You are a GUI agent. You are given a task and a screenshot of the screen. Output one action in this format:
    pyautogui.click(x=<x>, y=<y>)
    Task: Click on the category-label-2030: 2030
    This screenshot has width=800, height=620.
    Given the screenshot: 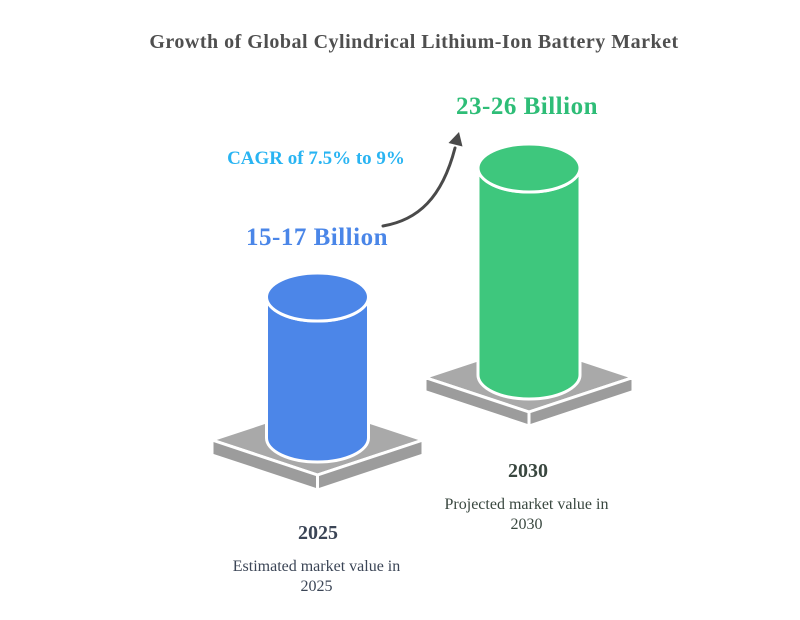 What is the action you would take?
    pyautogui.click(x=528, y=471)
    